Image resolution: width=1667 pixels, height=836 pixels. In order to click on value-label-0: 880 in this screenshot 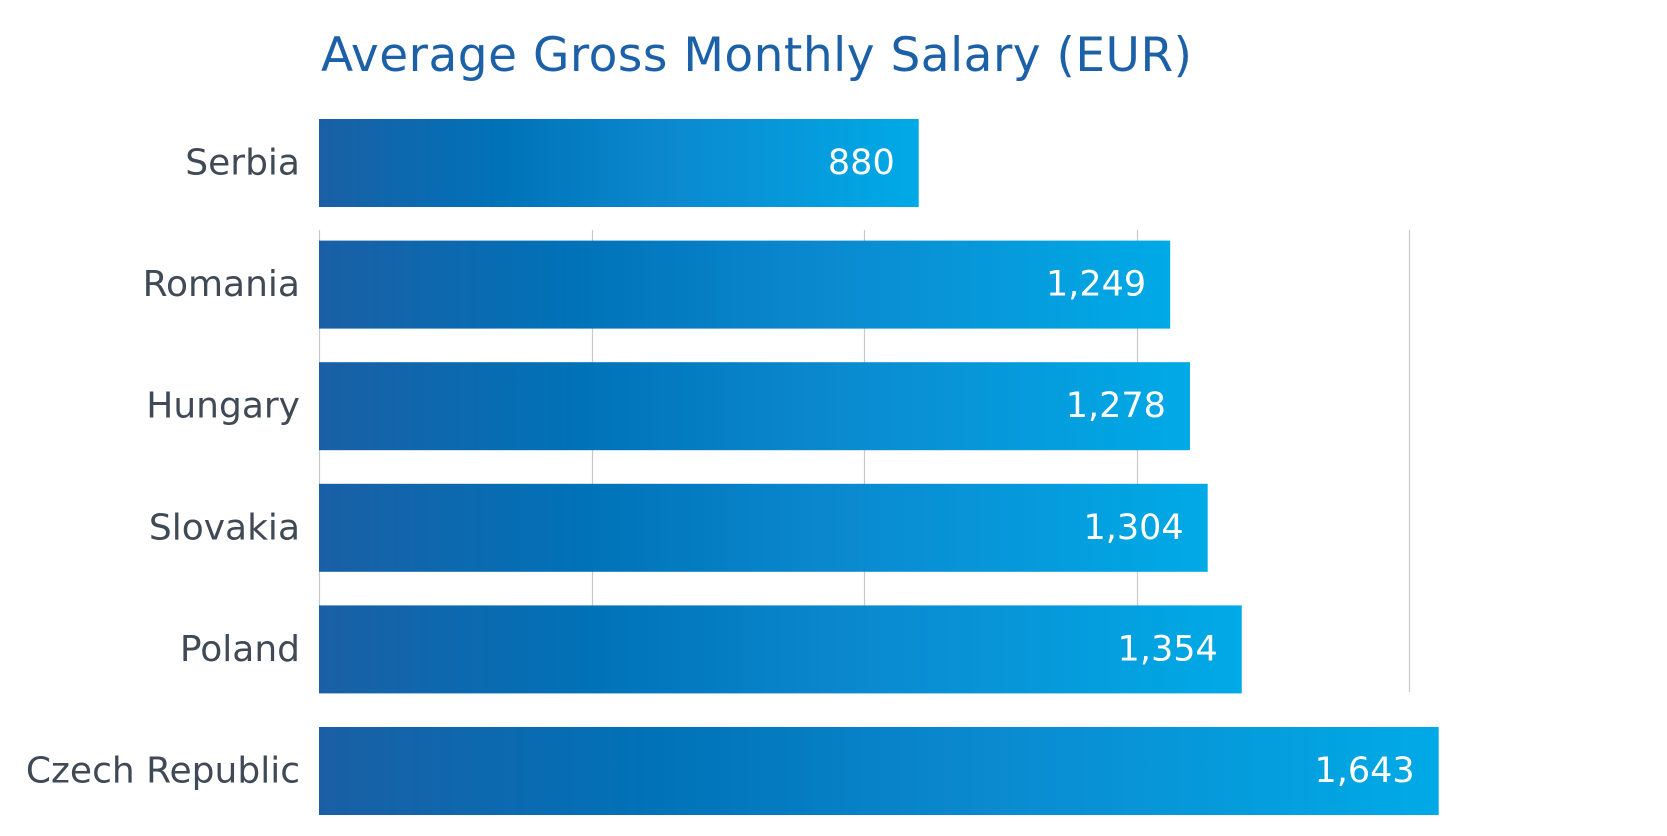, I will do `click(861, 163)`.